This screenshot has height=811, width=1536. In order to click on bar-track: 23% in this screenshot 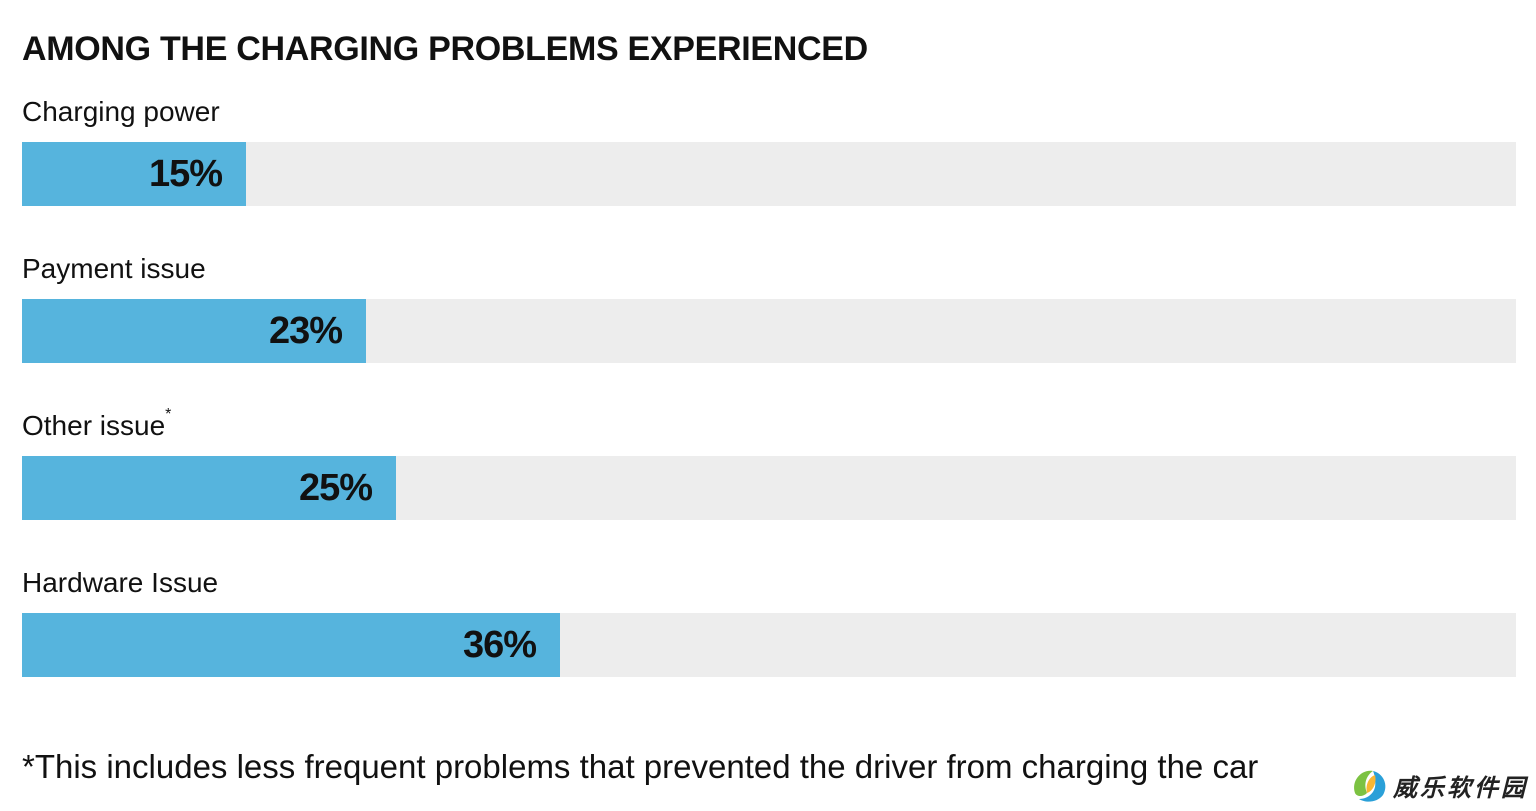, I will do `click(769, 331)`.